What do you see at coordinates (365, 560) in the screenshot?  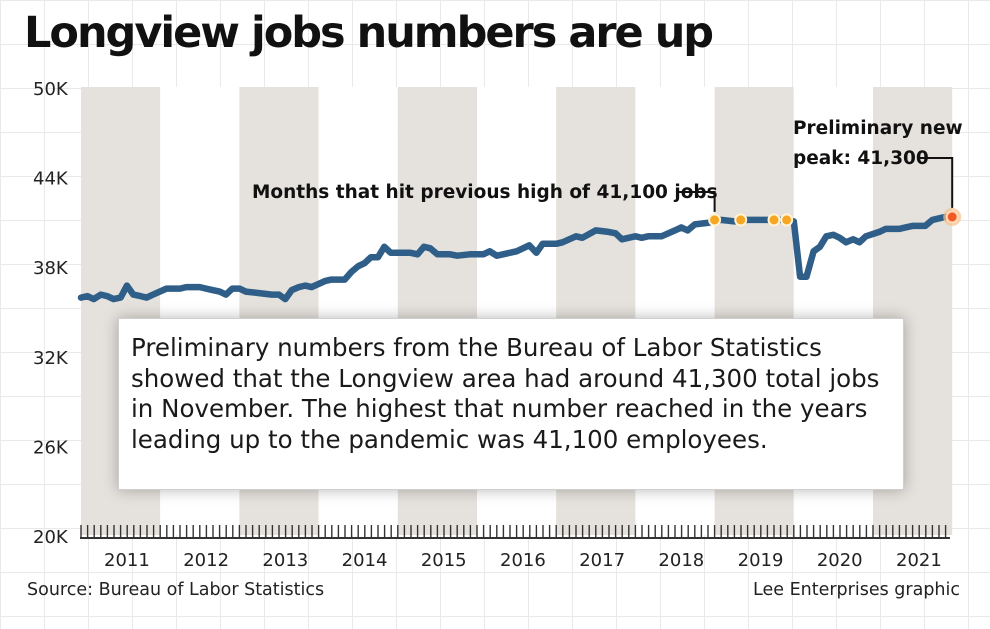 I see `x-tick-label: 2014` at bounding box center [365, 560].